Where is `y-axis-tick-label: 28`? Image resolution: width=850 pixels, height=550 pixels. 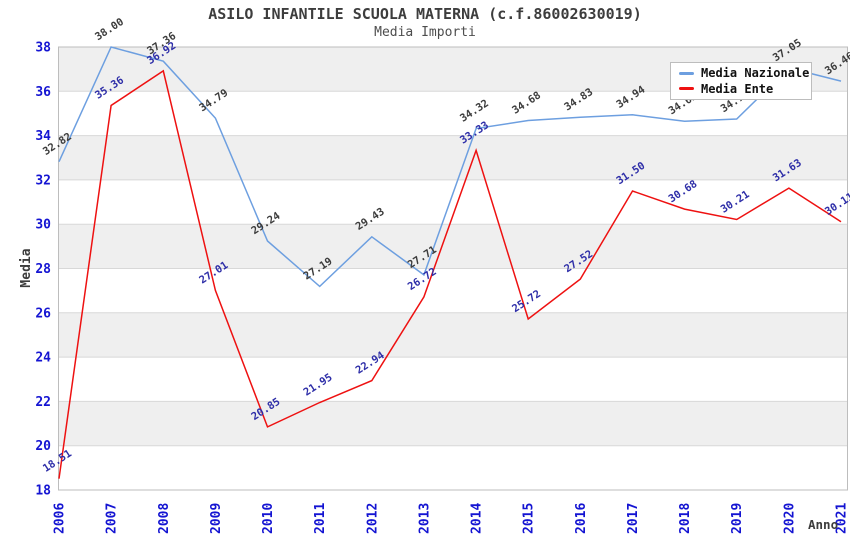
y-axis-tick-label: 28 is located at coordinates (43, 269).